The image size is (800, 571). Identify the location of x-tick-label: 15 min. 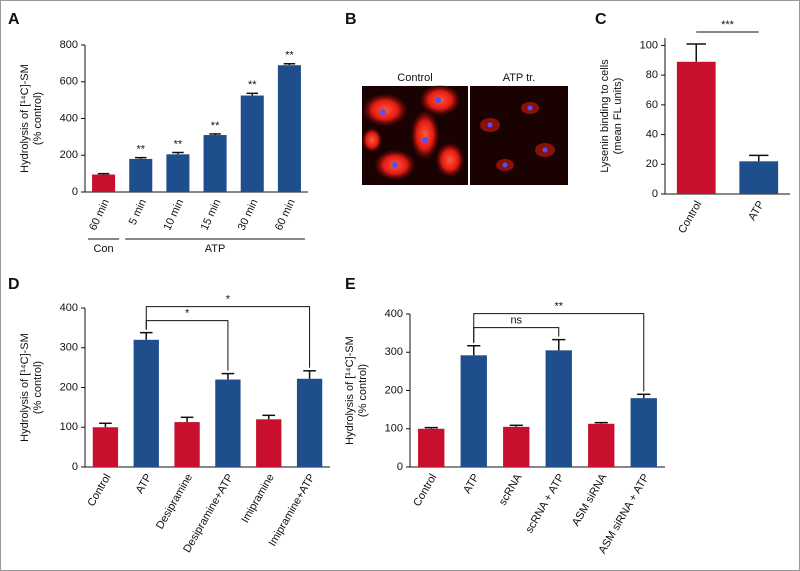
(211, 214).